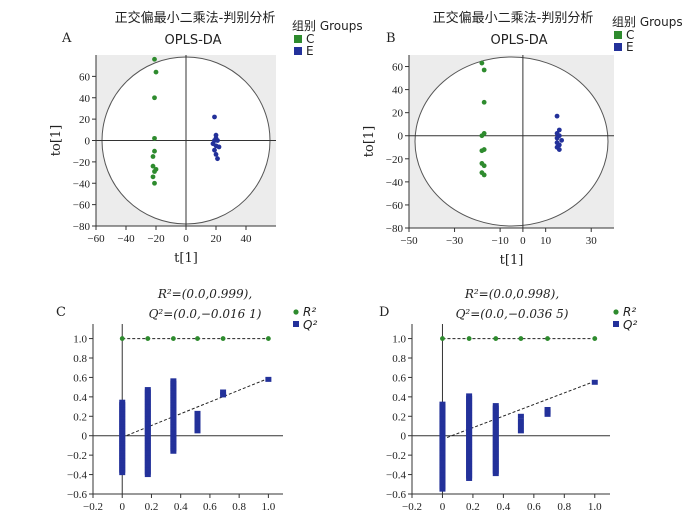 This screenshot has height=528, width=700. I want to click on panel-label: C, so click(61, 312).